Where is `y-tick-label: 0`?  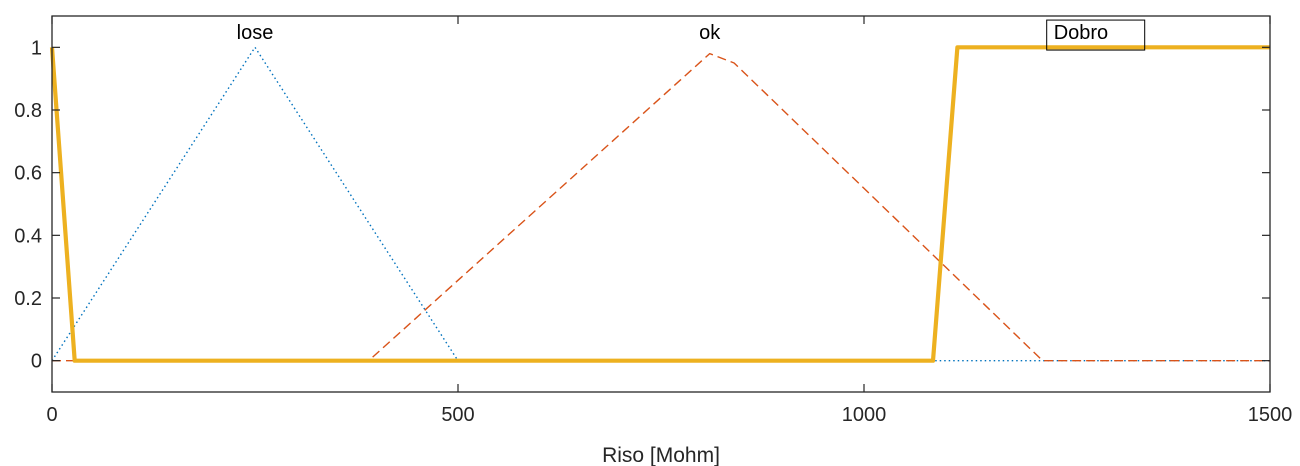 y-tick-label: 0 is located at coordinates (36, 362).